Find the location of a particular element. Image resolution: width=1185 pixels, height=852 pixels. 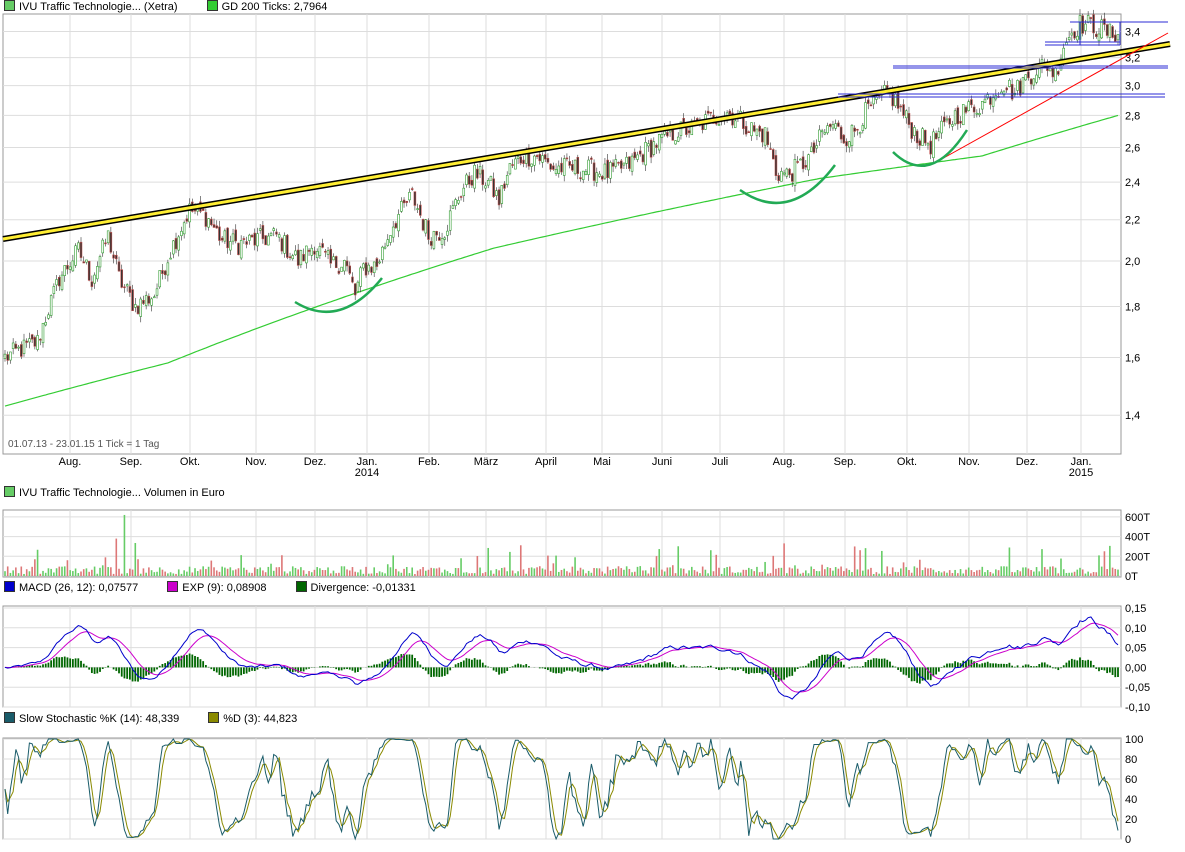

price-x-tick-label: Juni is located at coordinates (662, 462).